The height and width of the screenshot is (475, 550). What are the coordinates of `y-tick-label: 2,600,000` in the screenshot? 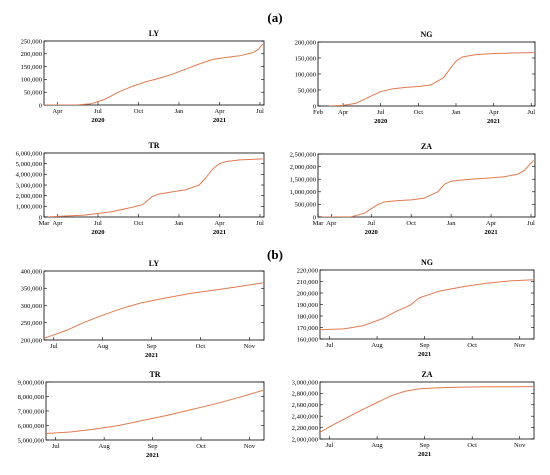 It's located at (305, 405).